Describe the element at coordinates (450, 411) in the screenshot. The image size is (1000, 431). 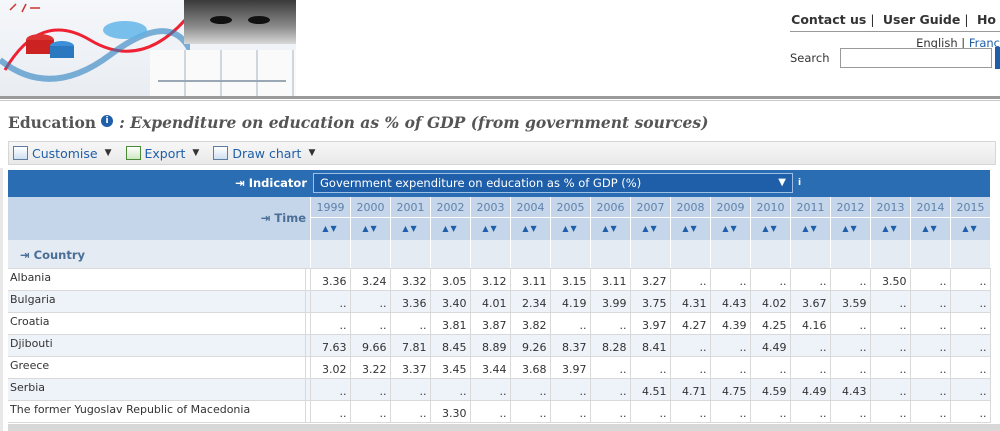
I see `value-cell: 3.30` at that location.